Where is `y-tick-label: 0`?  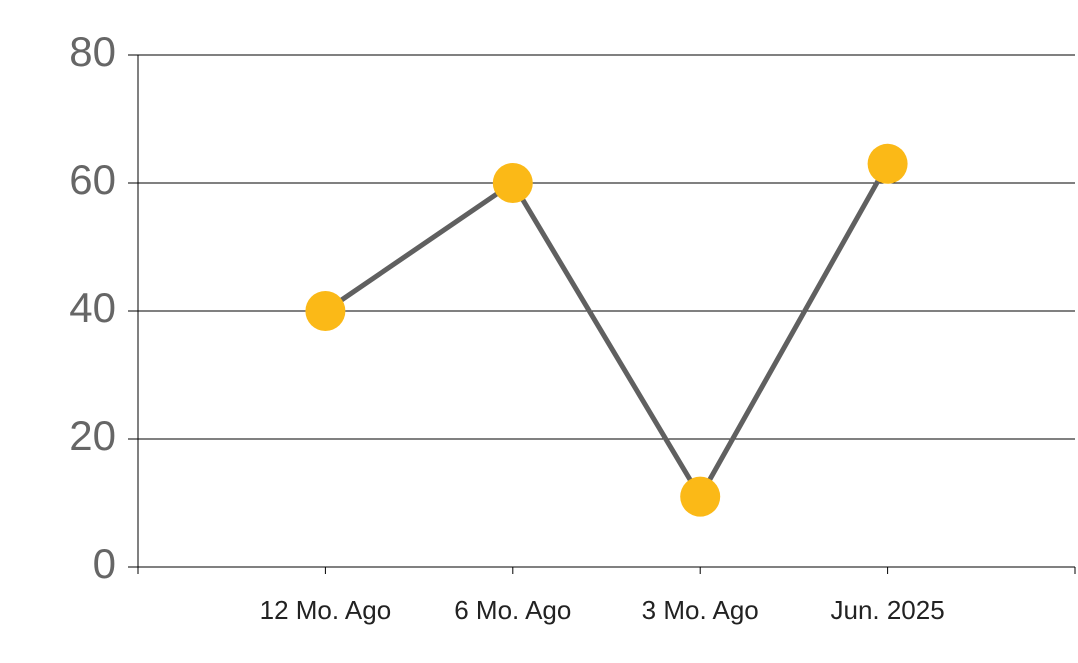 y-tick-label: 0 is located at coordinates (104, 563).